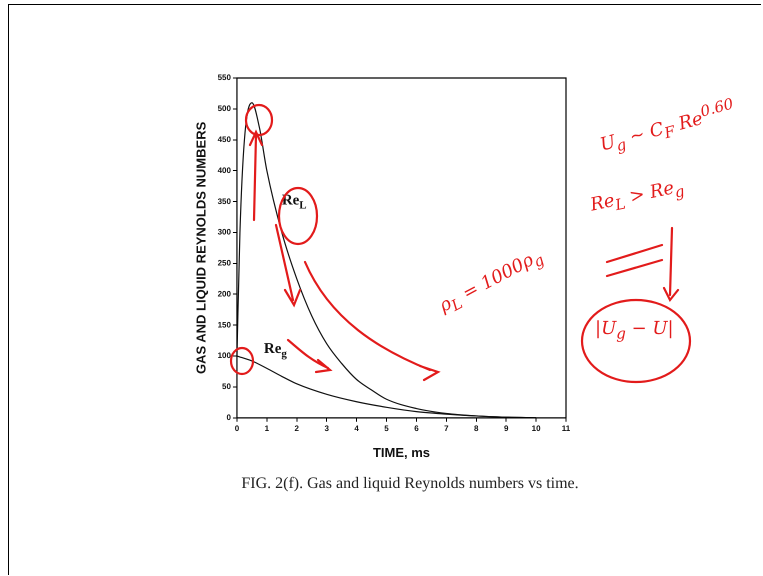  Describe the element at coordinates (225, 139) in the screenshot. I see `y-tick-label: 450` at that location.